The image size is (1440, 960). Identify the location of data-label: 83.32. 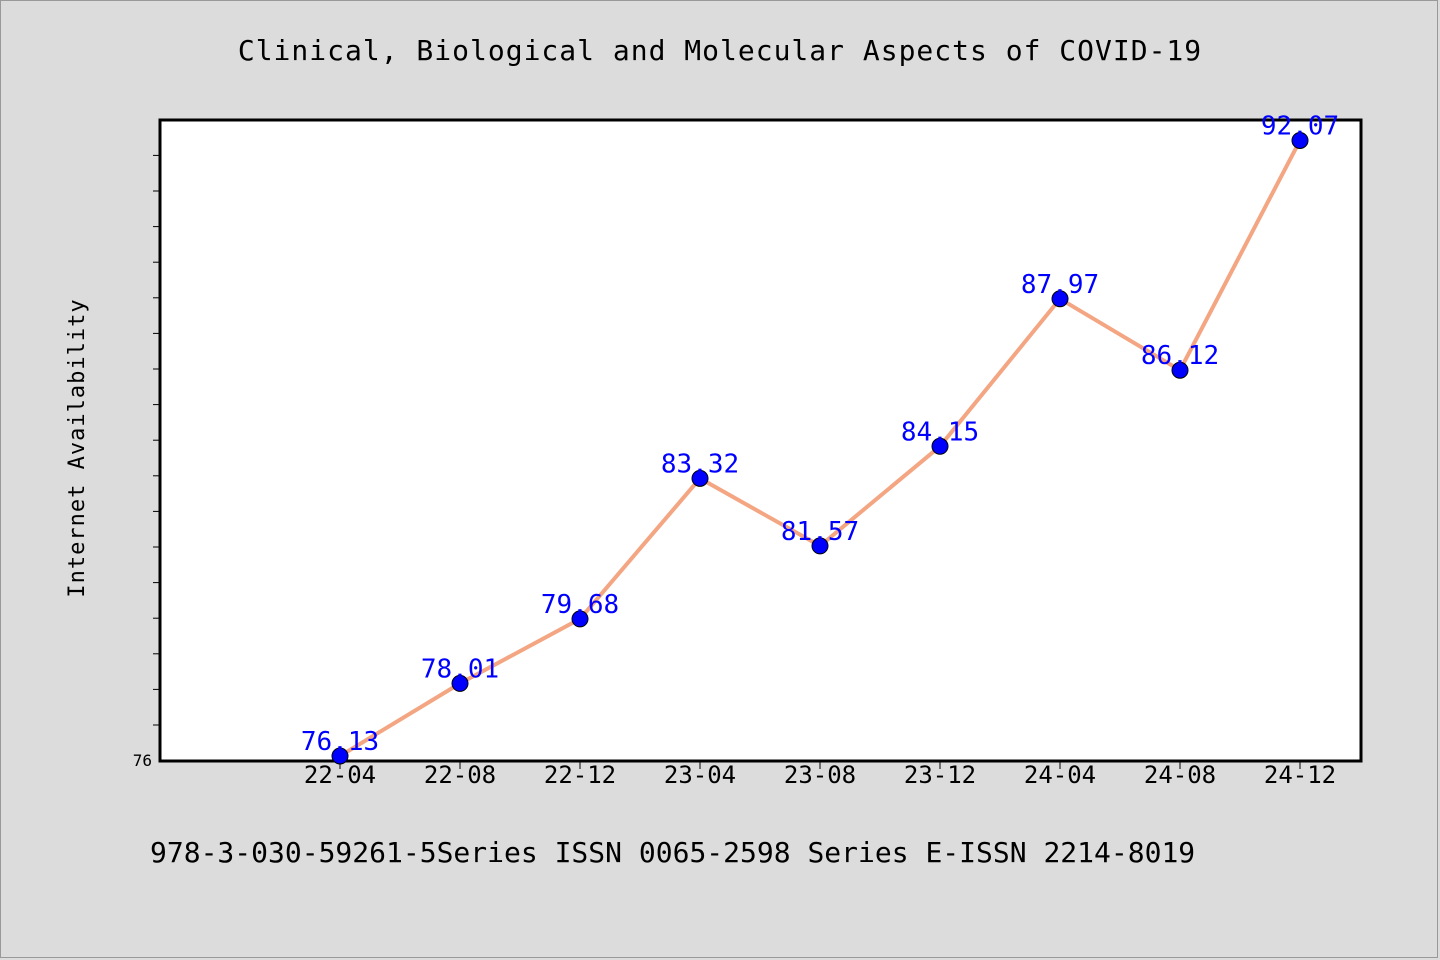
(700, 464).